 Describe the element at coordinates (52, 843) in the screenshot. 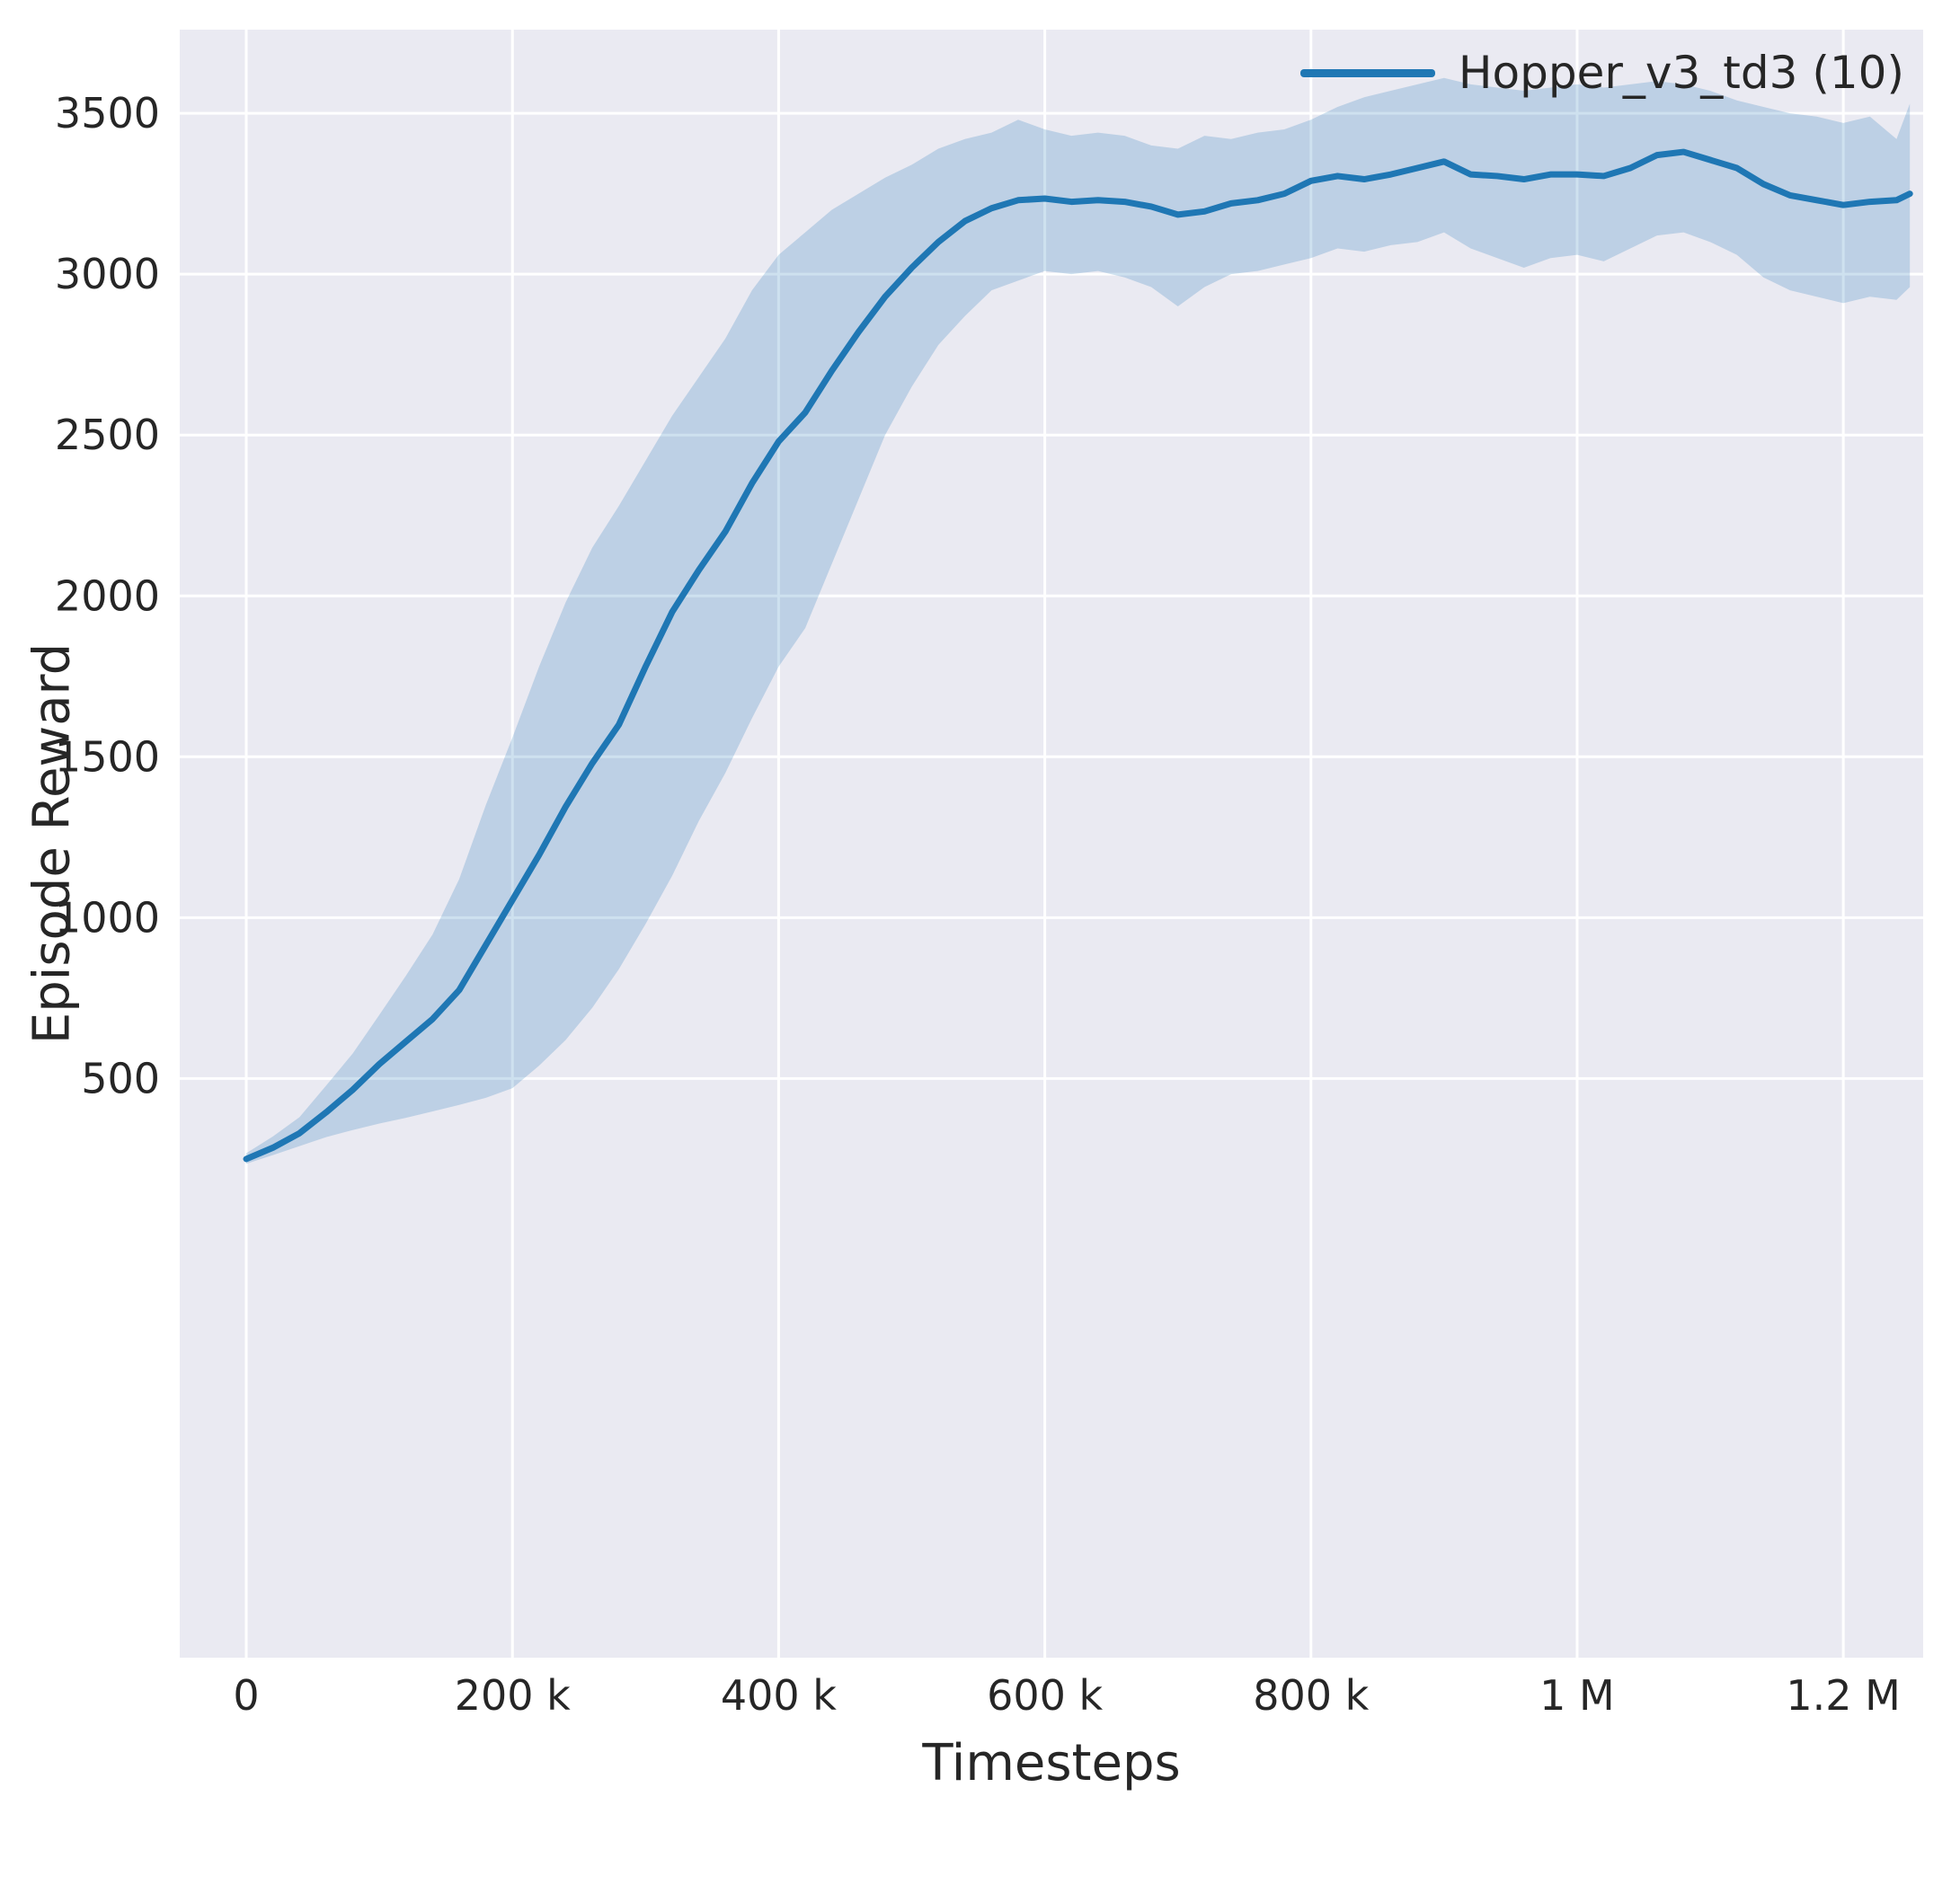

I see `y-axis-label: Episode Reward` at that location.